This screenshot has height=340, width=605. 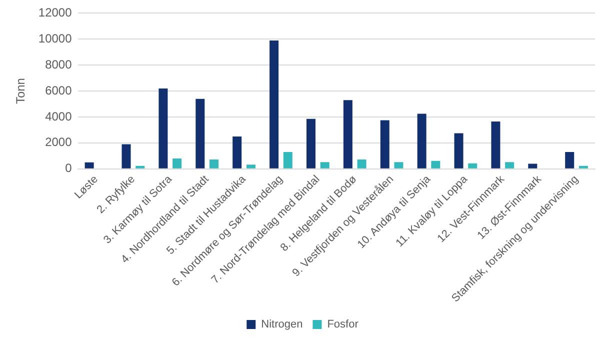 I want to click on y-tick-label: 10000, so click(x=55, y=38).